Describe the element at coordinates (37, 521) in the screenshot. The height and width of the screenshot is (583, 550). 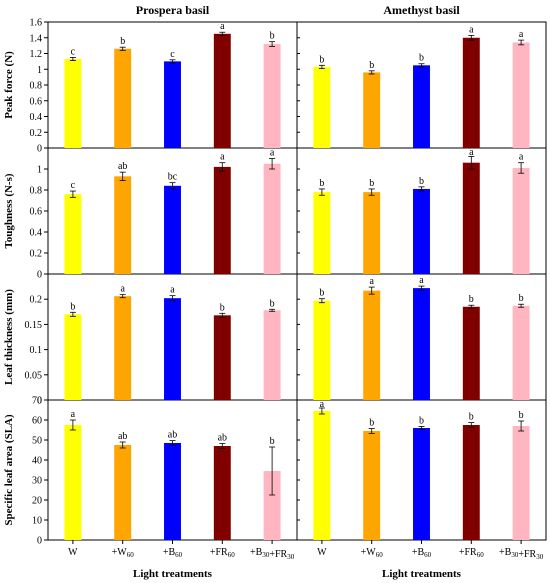
I see `y-tick-label: 10` at that location.